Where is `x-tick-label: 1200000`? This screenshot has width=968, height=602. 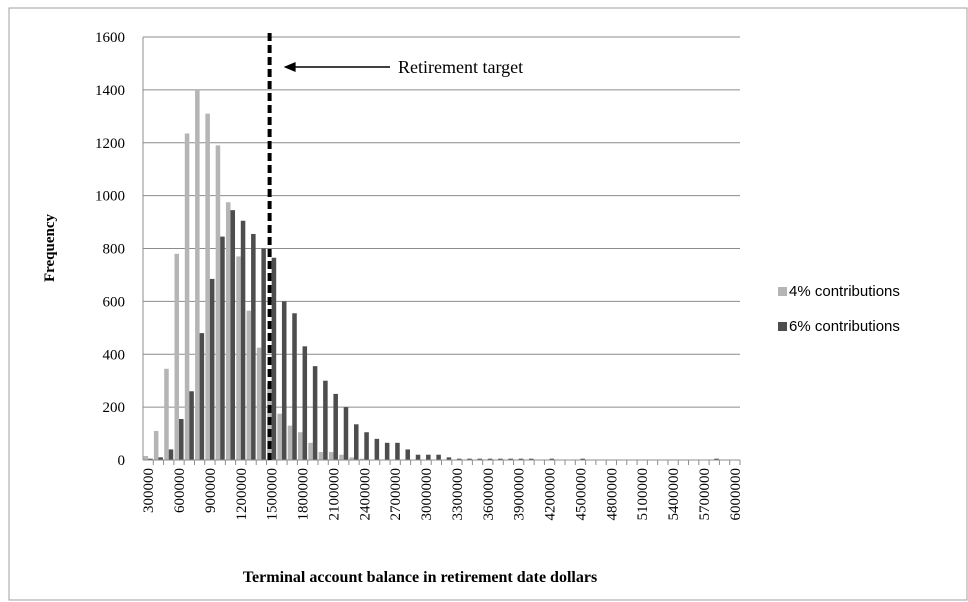 x-tick-label: 1200000 is located at coordinates (242, 494).